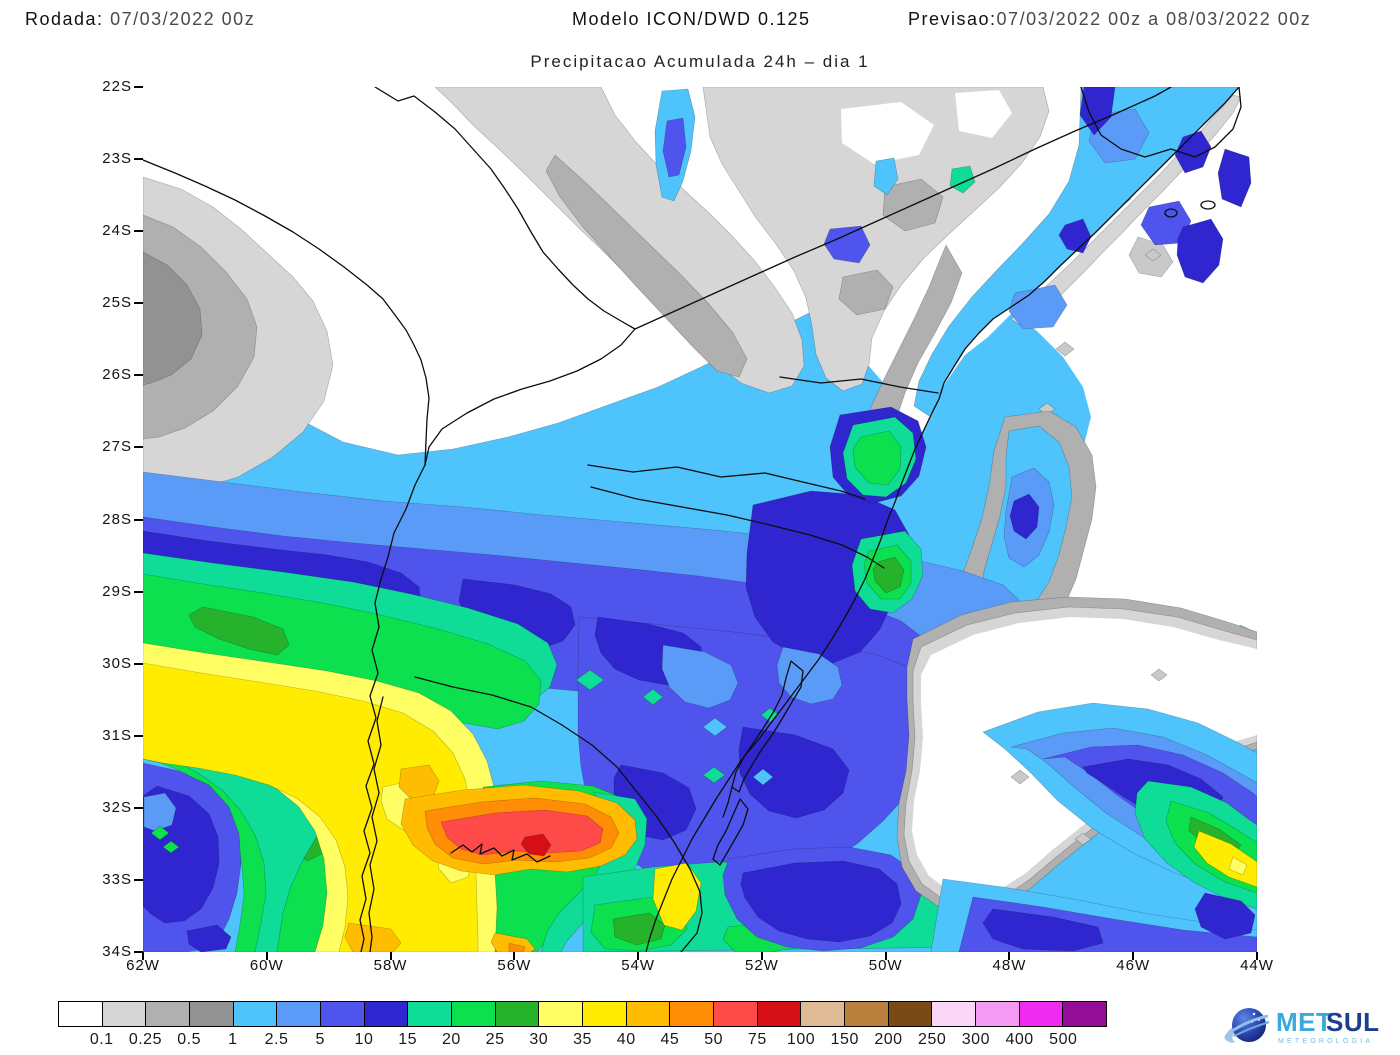 This screenshot has height=1055, width=1400. I want to click on legend-value: 400, so click(1019, 1039).